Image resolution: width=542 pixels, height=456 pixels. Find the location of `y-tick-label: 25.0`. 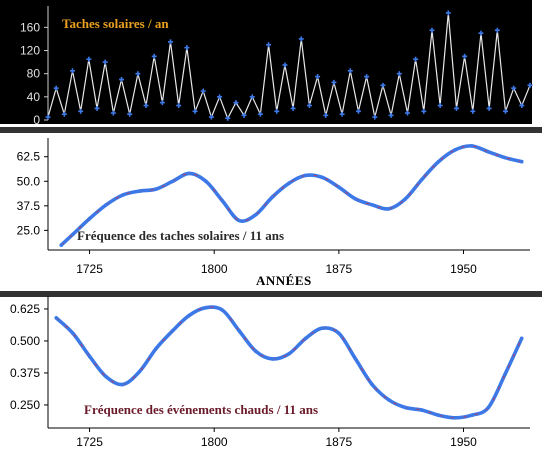

y-tick-label: 25.0 is located at coordinates (29, 230).